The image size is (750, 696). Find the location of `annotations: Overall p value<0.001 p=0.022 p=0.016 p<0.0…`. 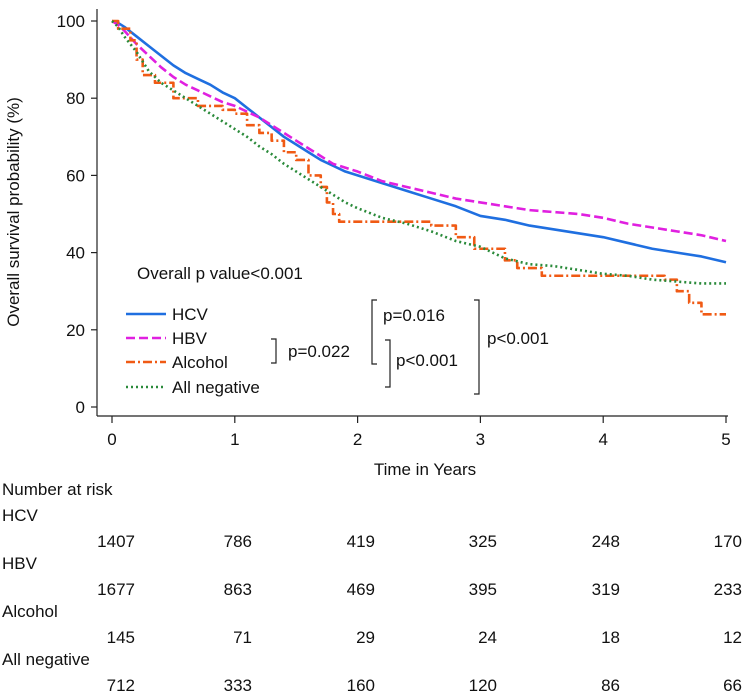

annotations: Overall p value<0.001 p=0.022 p=0.016 p<0.0… is located at coordinates (343, 329).